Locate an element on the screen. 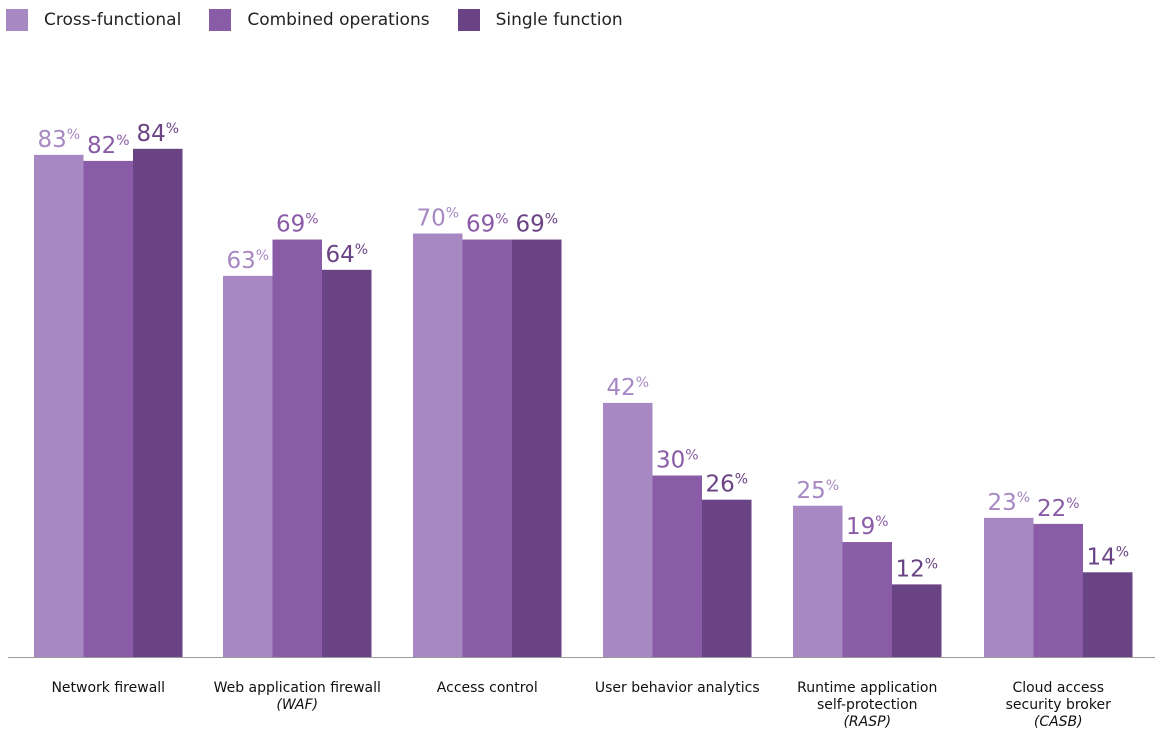 The width and height of the screenshot is (1155, 736). data-label-combined-operations-6: 22% is located at coordinates (1058, 509).